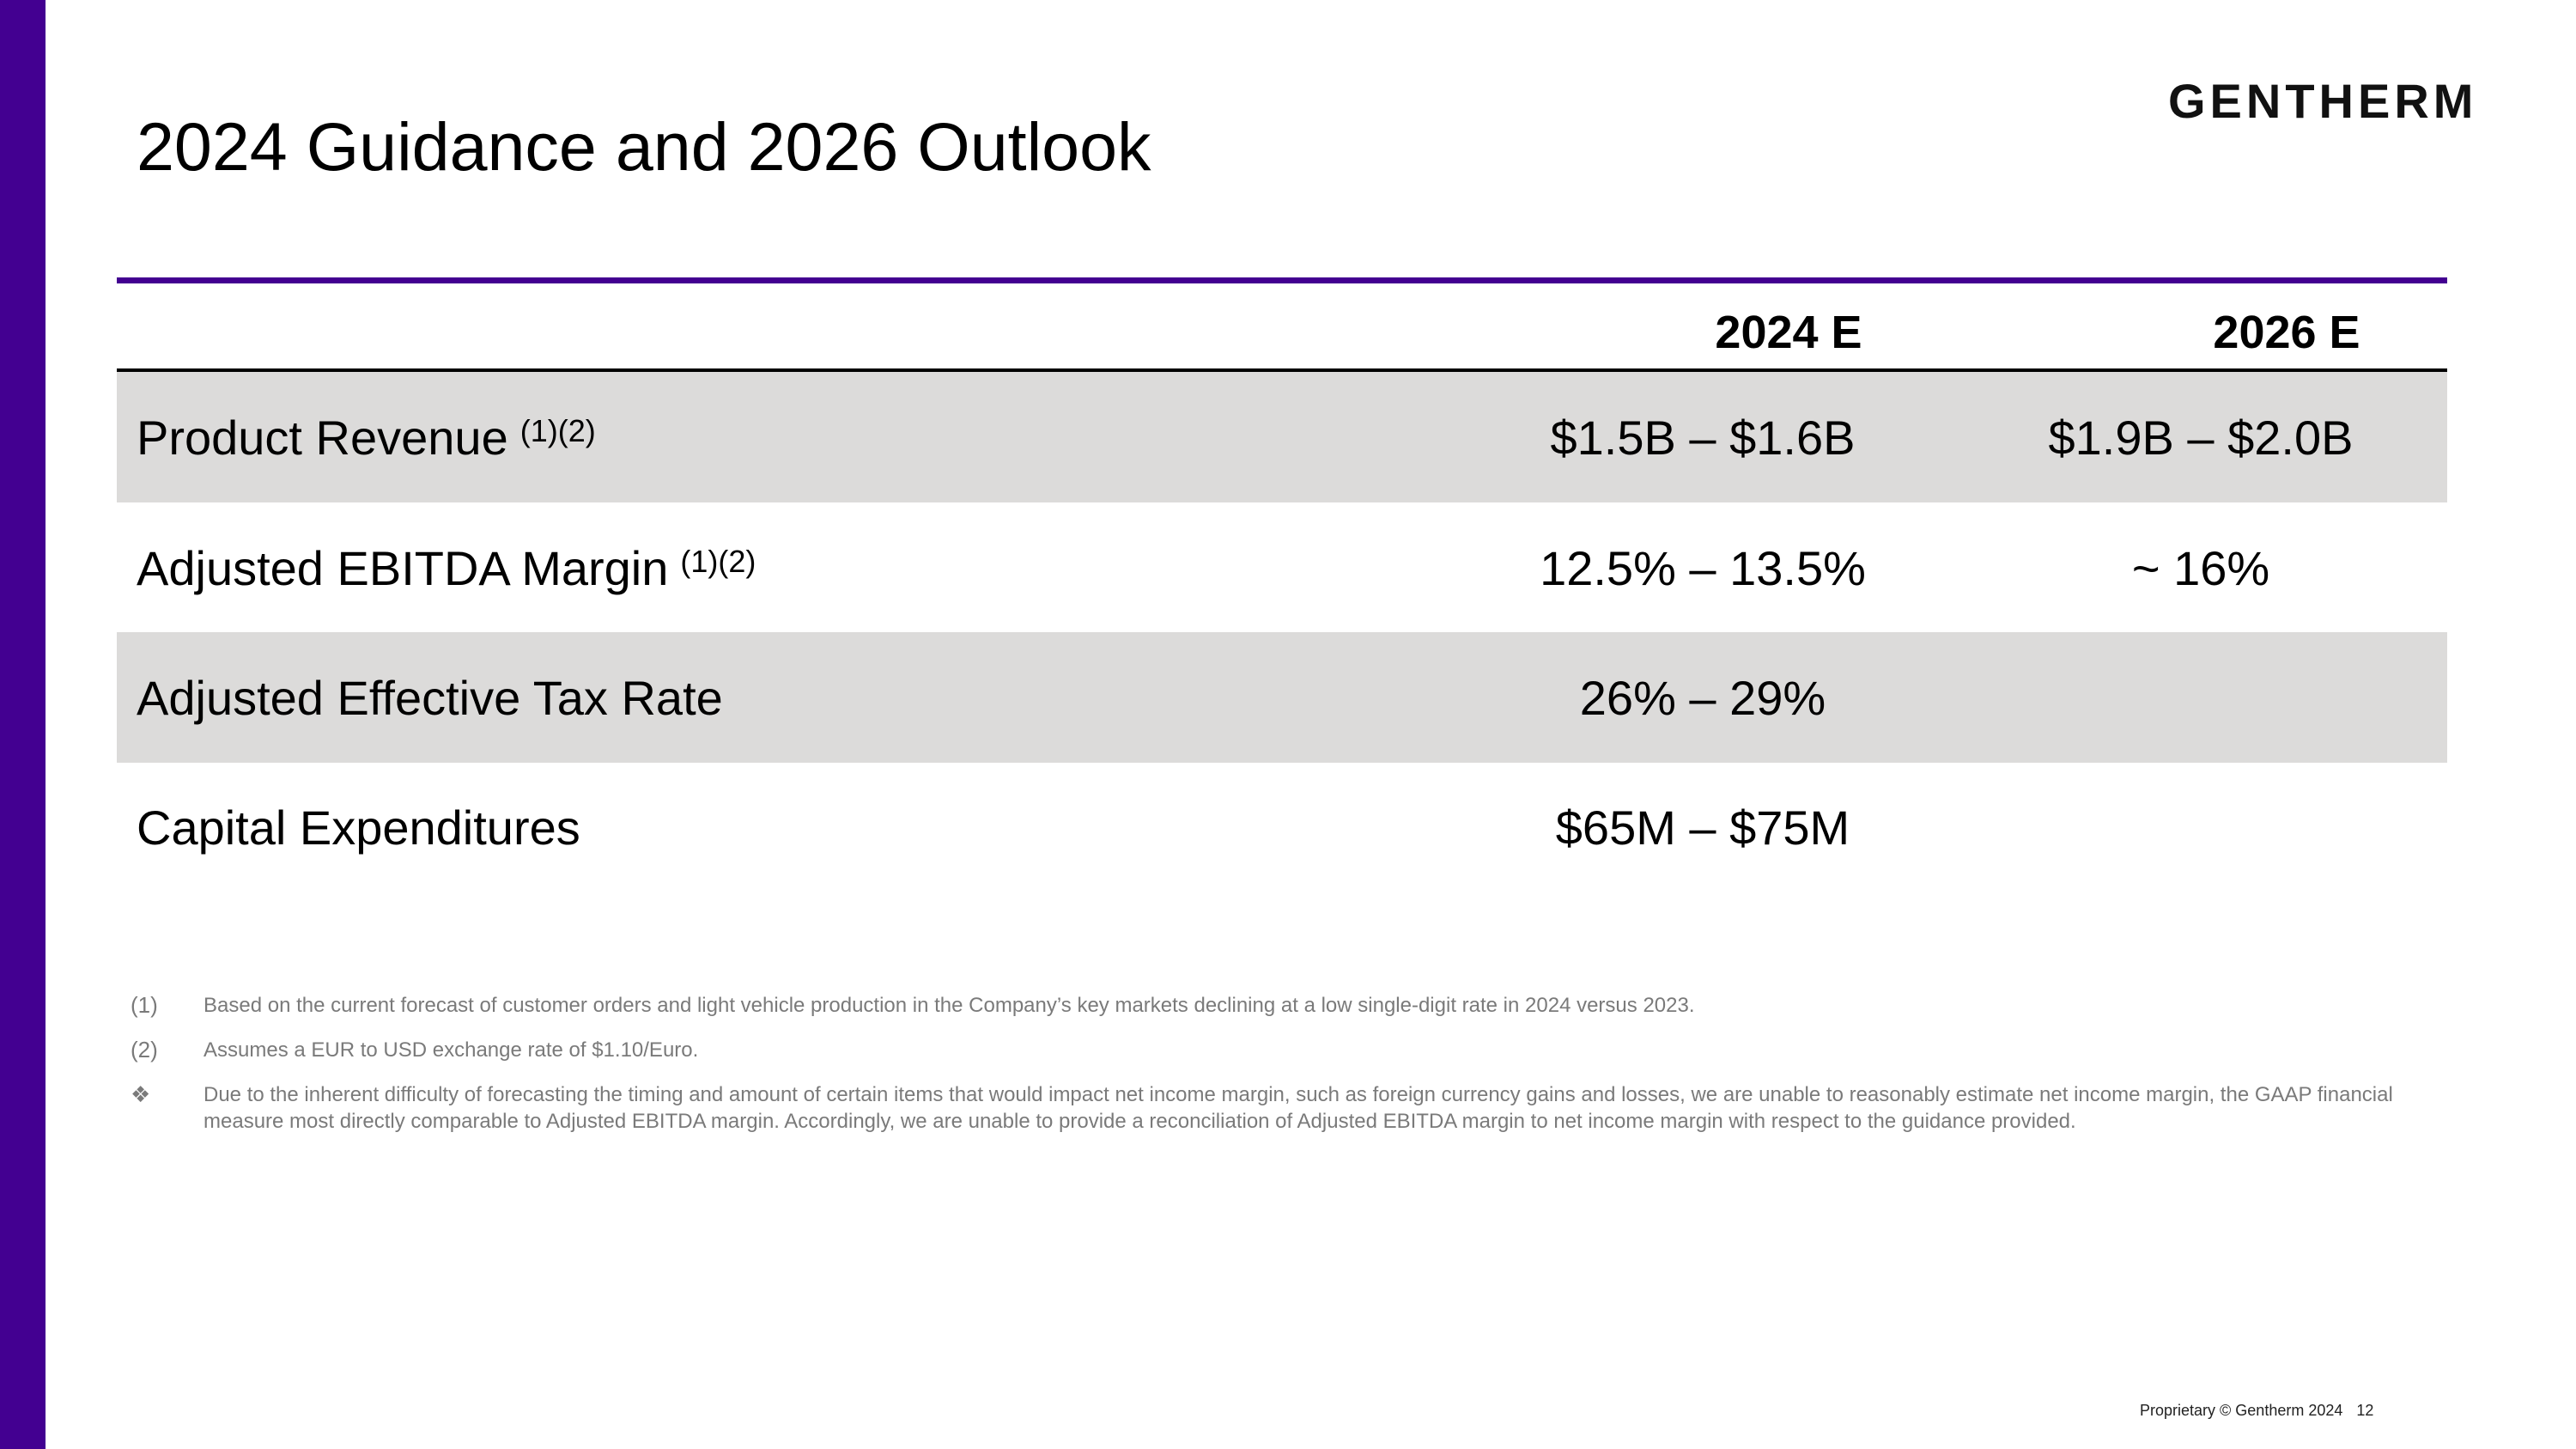 The height and width of the screenshot is (1449, 2576). I want to click on page-number: 12, so click(2365, 1410).